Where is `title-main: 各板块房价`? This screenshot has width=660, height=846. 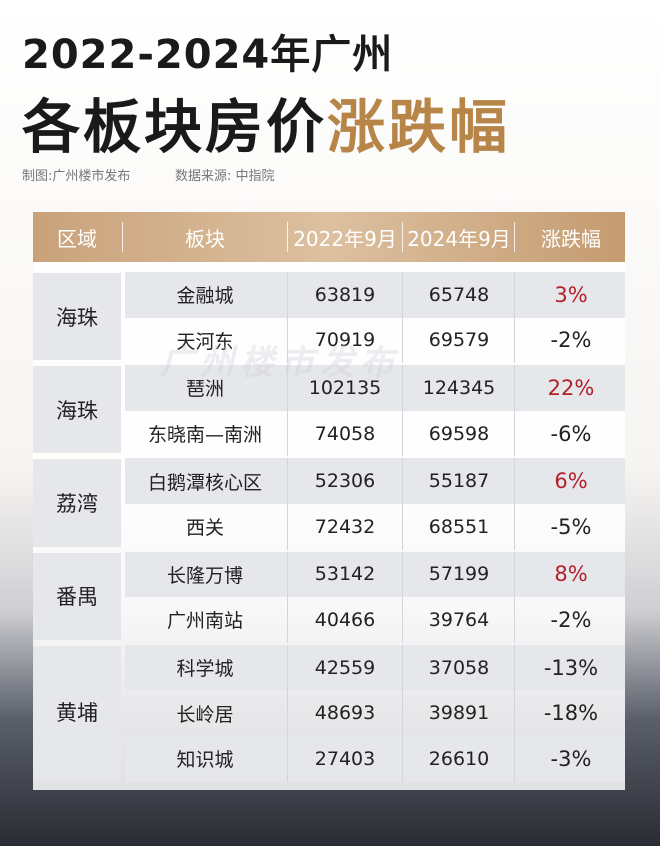
title-main: 各板块房价 is located at coordinates (175, 127).